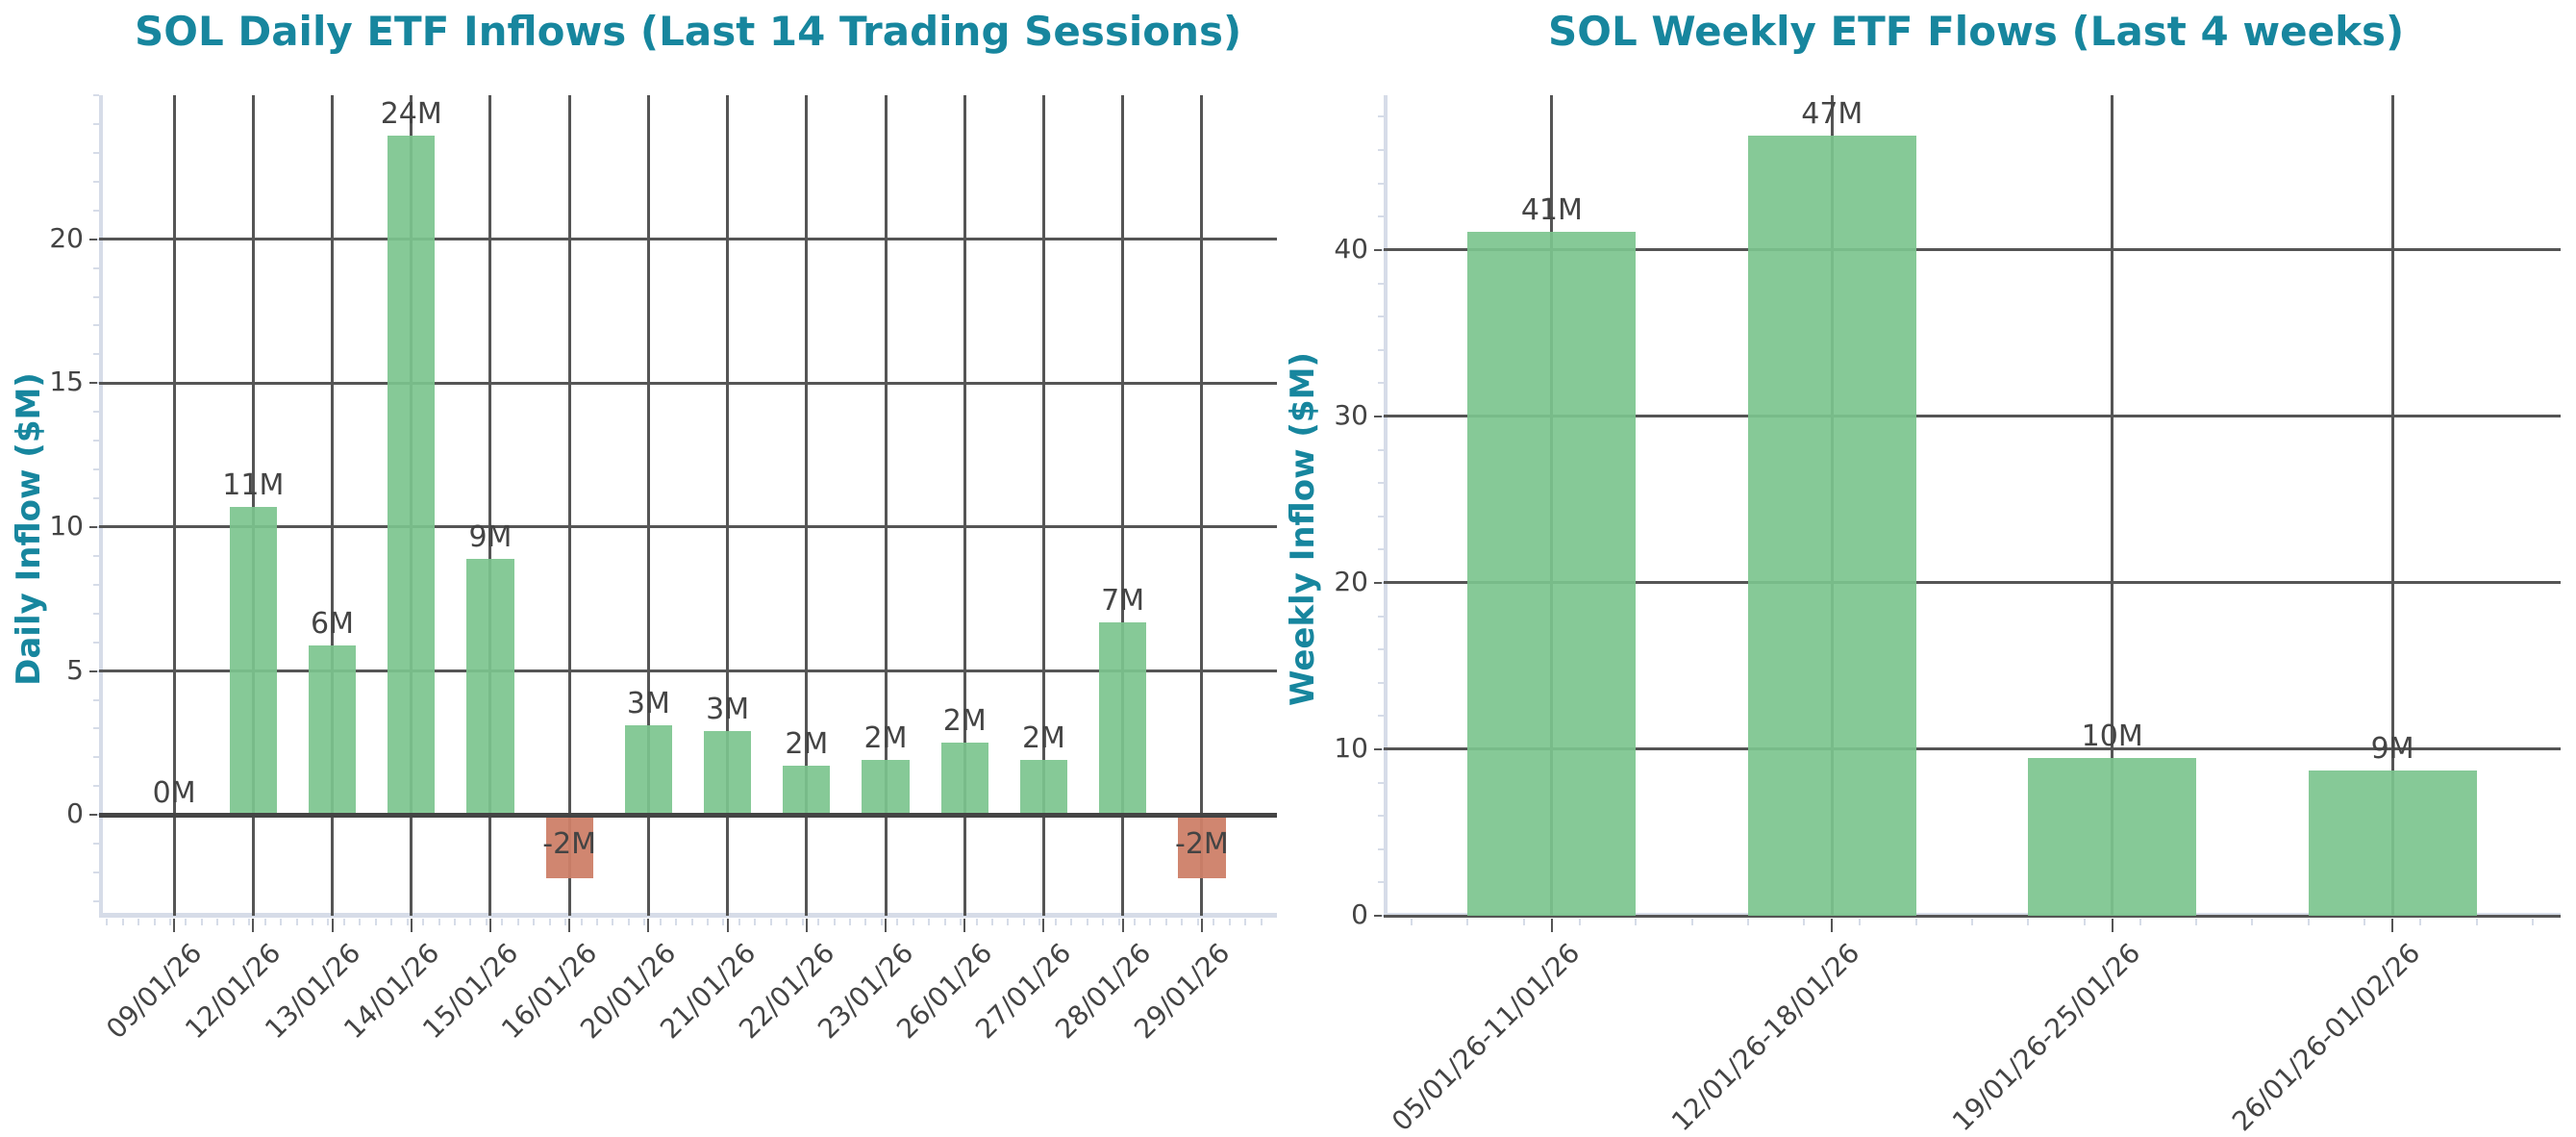  I want to click on x-tick-label: 05/01/26-11/01/26, so click(1486, 1037).